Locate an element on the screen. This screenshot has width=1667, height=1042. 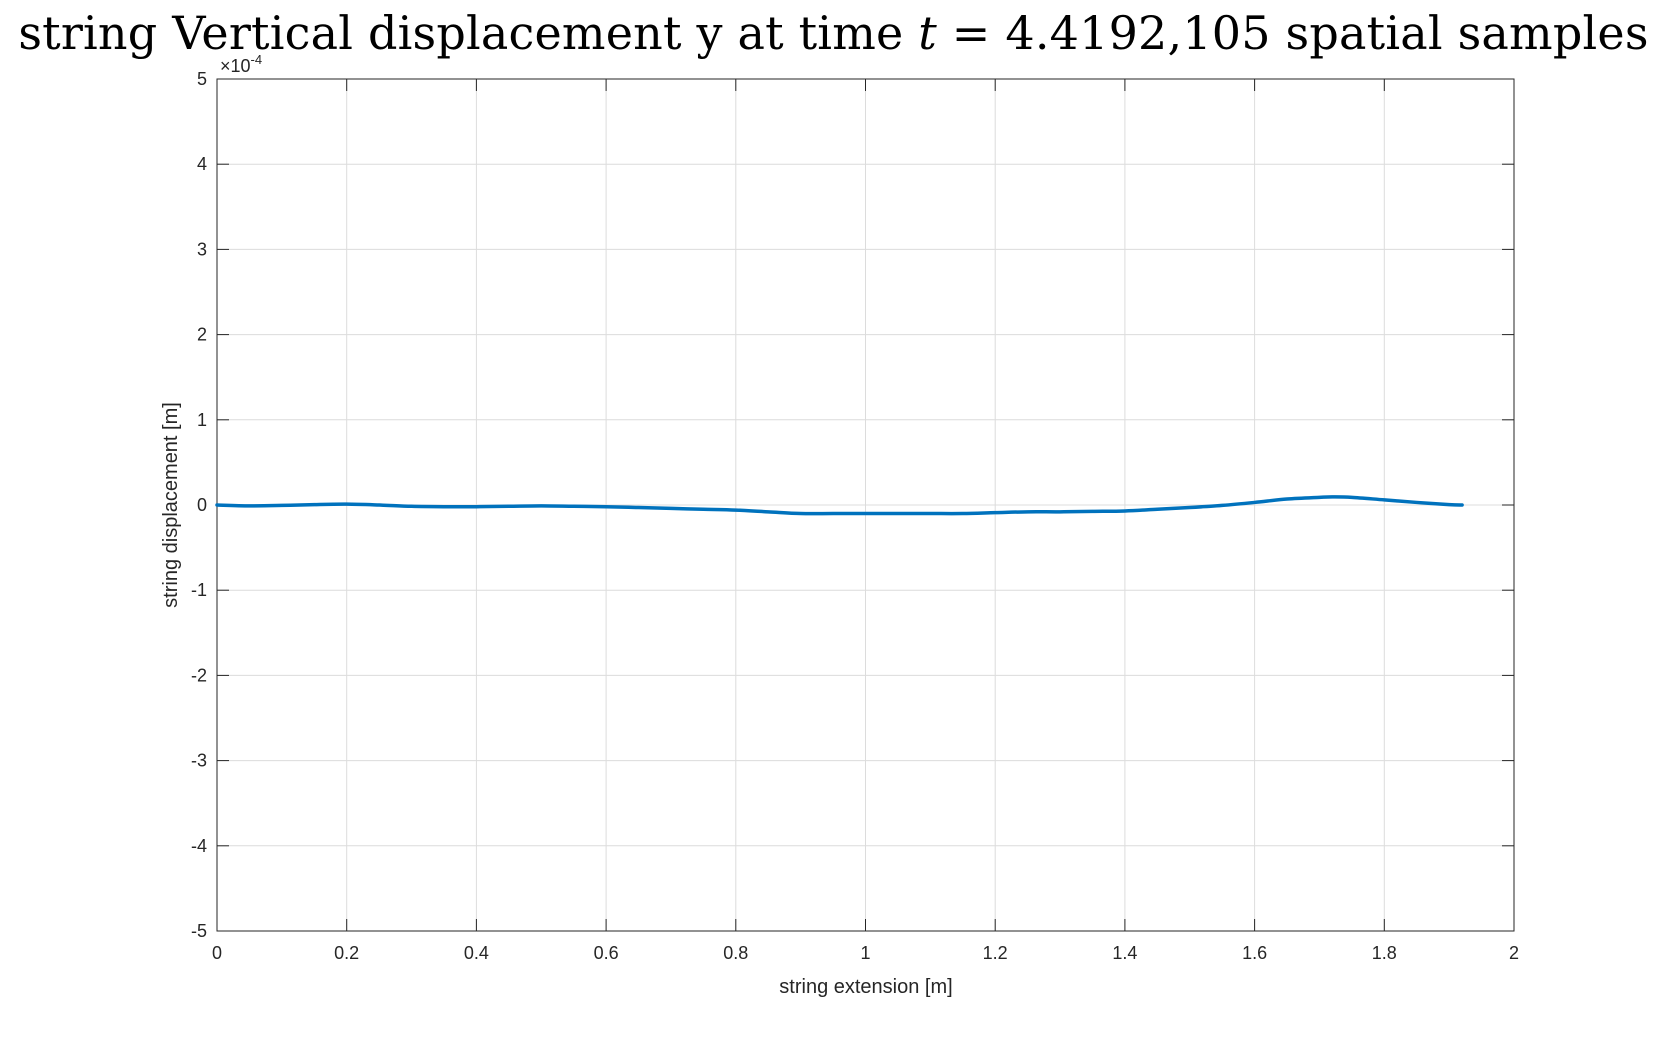
y-tick-label-1: -4 is located at coordinates (199, 846).